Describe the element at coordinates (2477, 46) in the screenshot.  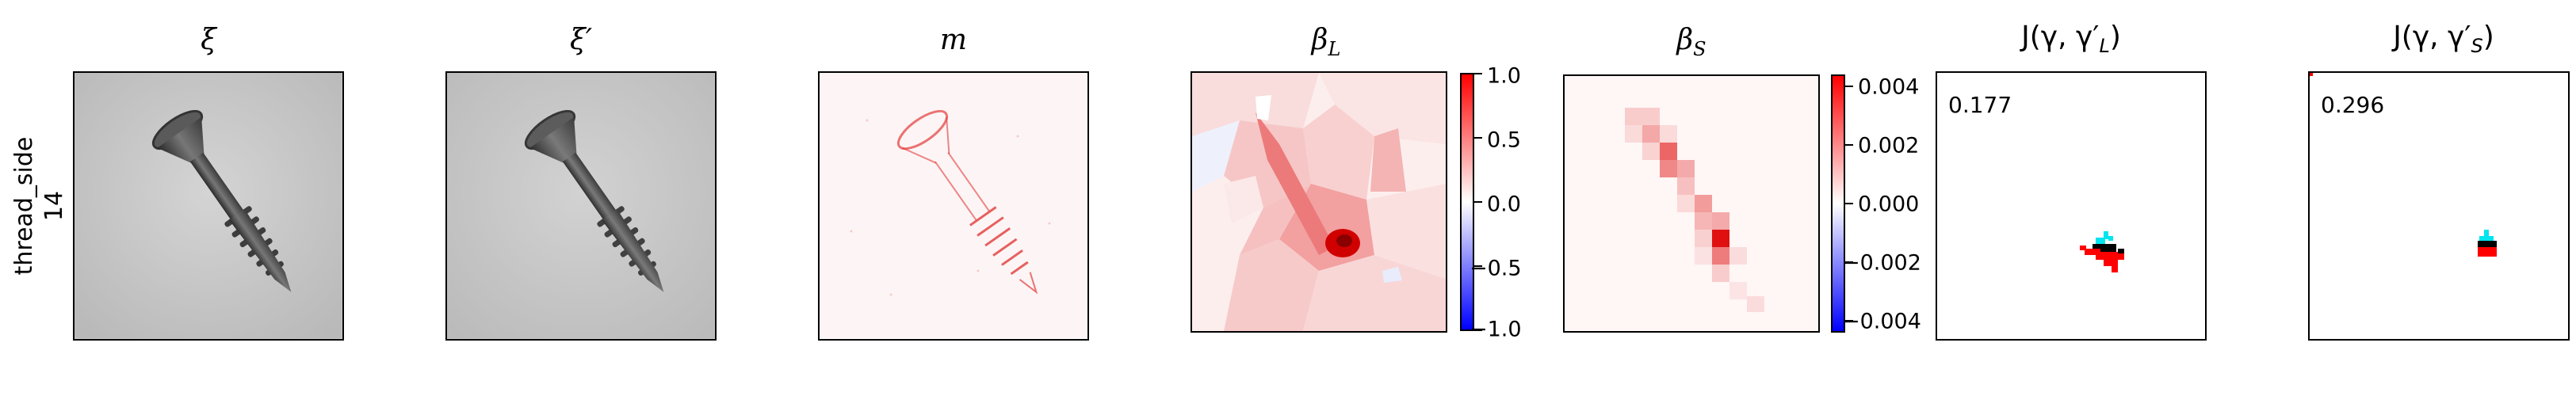
I see `panel-j-s-title-sub: S` at that location.